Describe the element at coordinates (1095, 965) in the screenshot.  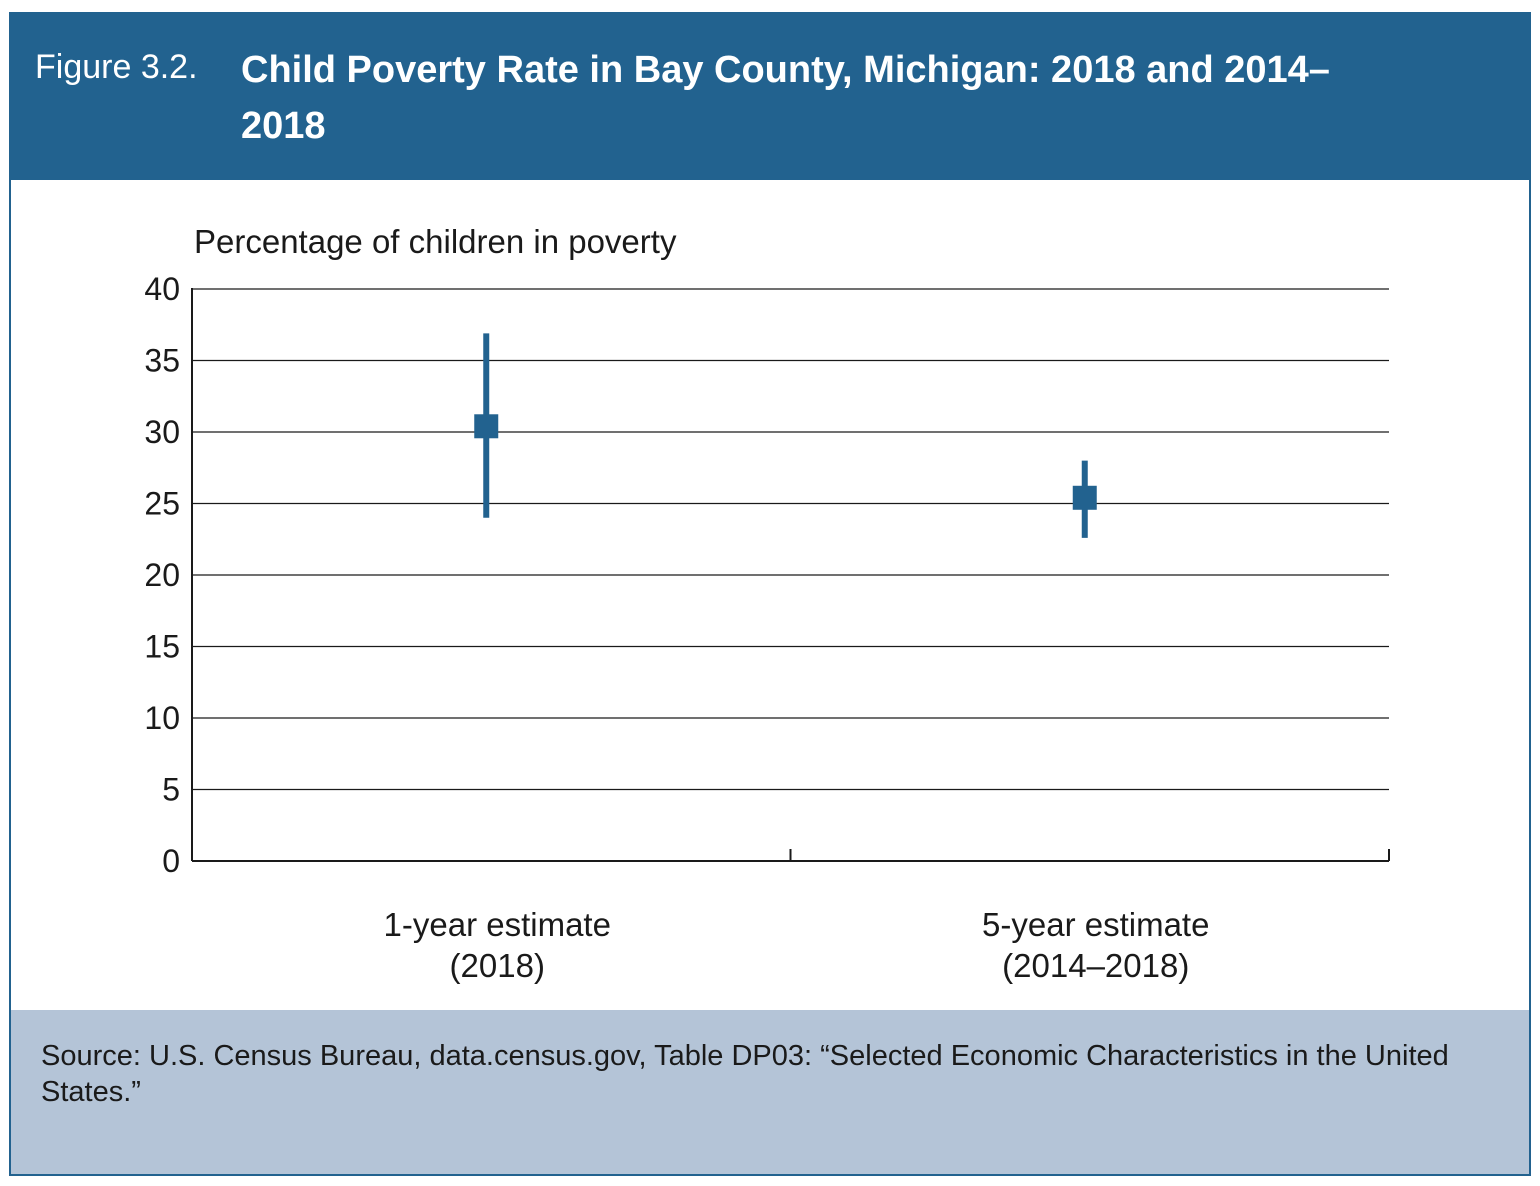
I see `x-category-label-2-line2: (2014–2018)` at that location.